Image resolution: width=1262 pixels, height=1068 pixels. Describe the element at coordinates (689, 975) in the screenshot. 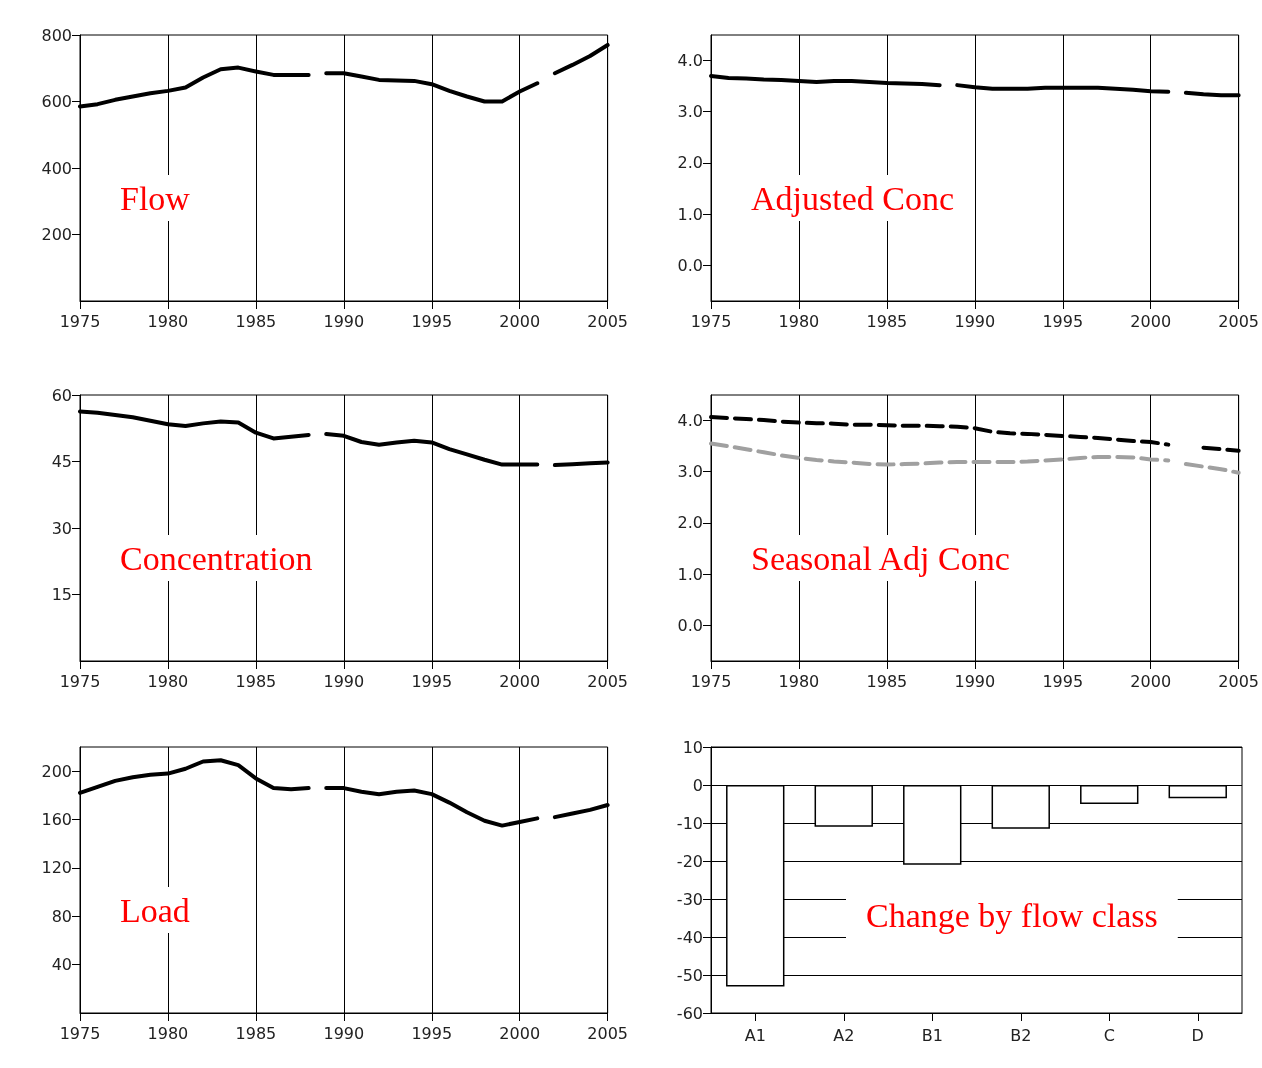

I see `y-tick-label: -50` at that location.